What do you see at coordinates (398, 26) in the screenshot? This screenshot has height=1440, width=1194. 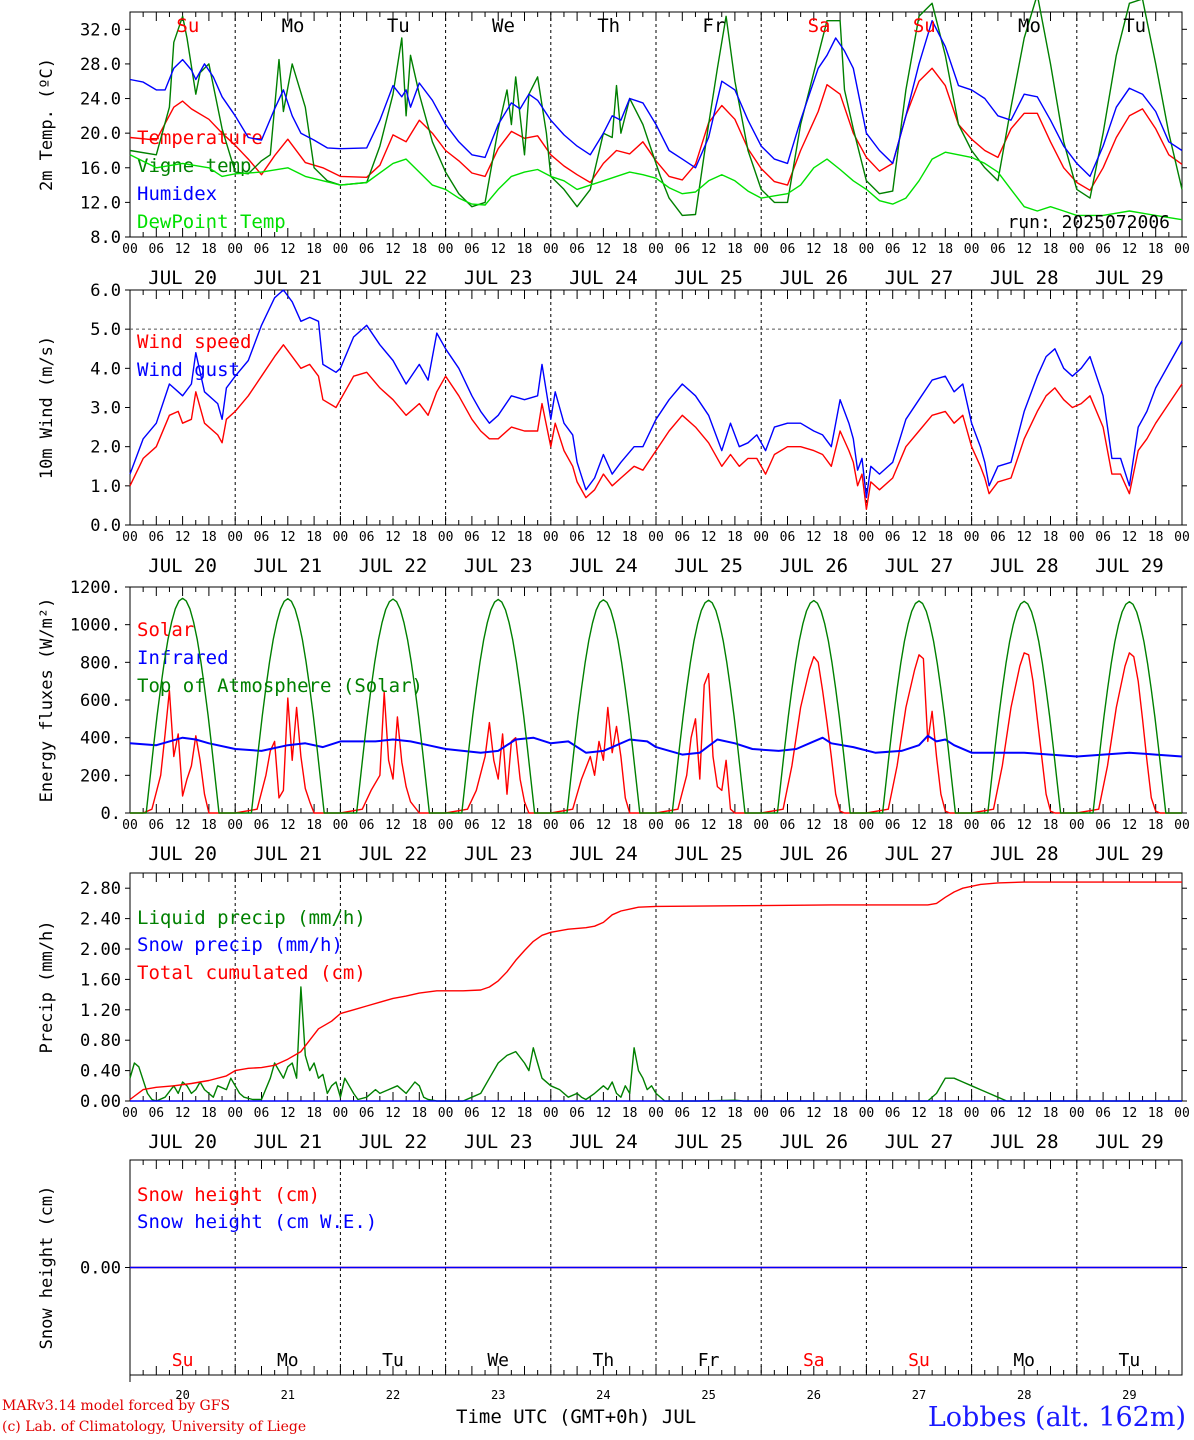 I see `top-day-abbr: Tu` at bounding box center [398, 26].